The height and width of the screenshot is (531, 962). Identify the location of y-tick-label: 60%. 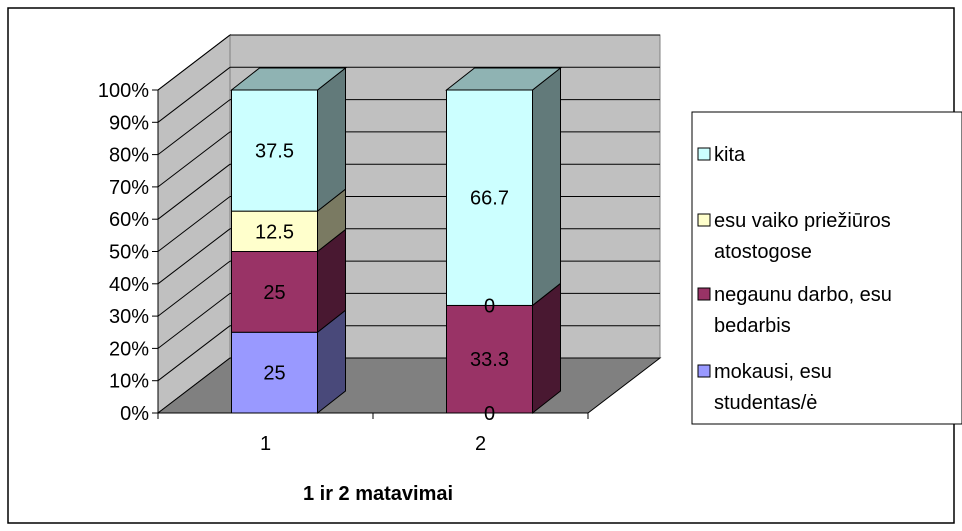
(129, 220).